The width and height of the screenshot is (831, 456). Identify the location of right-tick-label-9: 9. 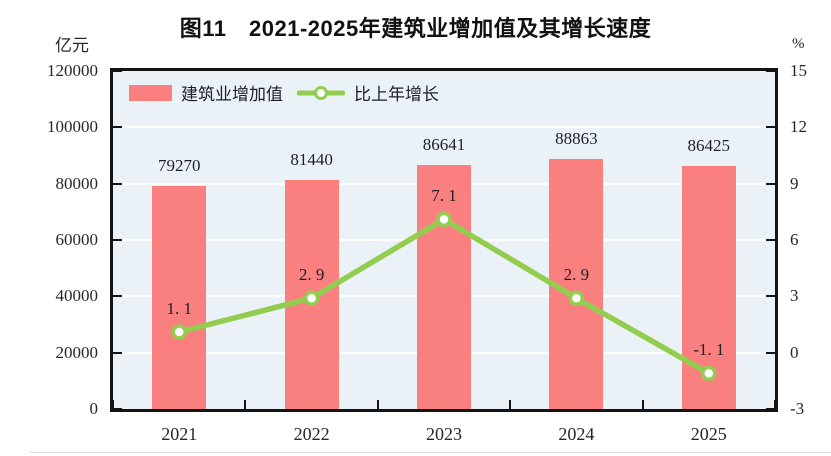
(794, 183).